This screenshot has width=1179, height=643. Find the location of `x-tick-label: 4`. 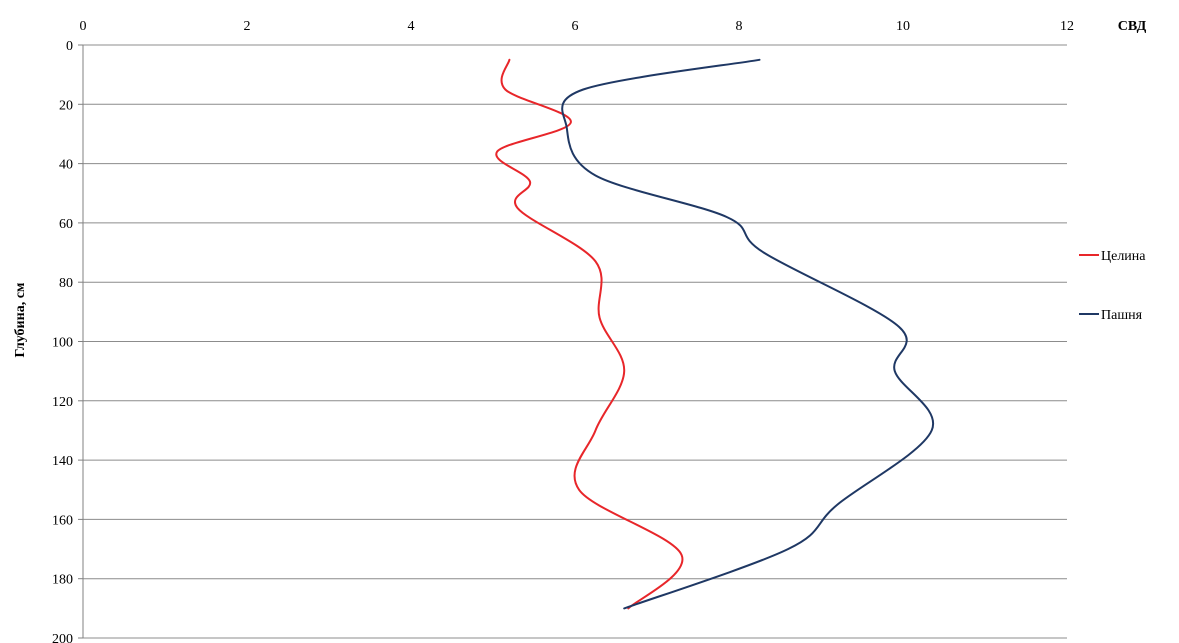

x-tick-label: 4 is located at coordinates (411, 26).